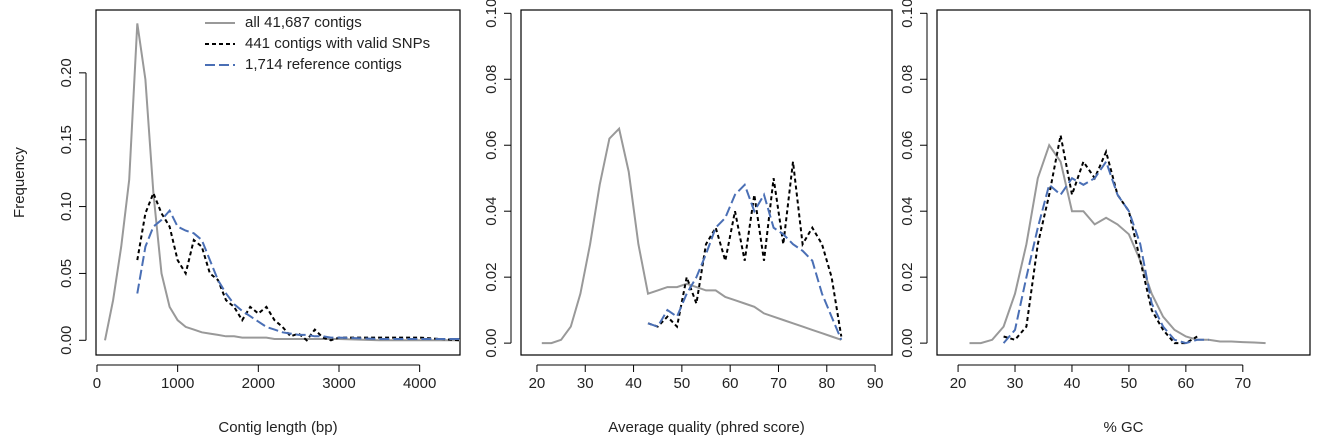  I want to click on x-tick-label: 2000, so click(258, 383).